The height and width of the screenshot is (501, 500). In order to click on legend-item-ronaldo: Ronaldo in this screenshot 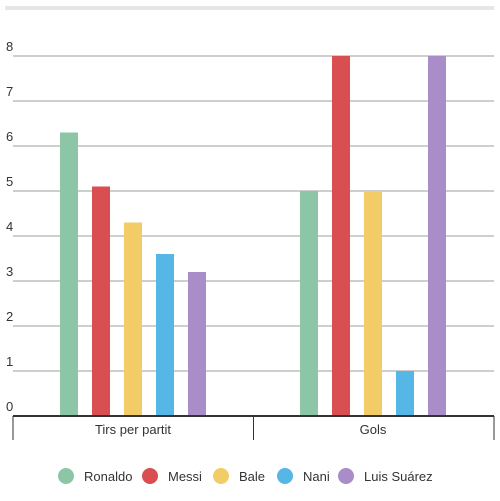, I will do `click(95, 476)`.